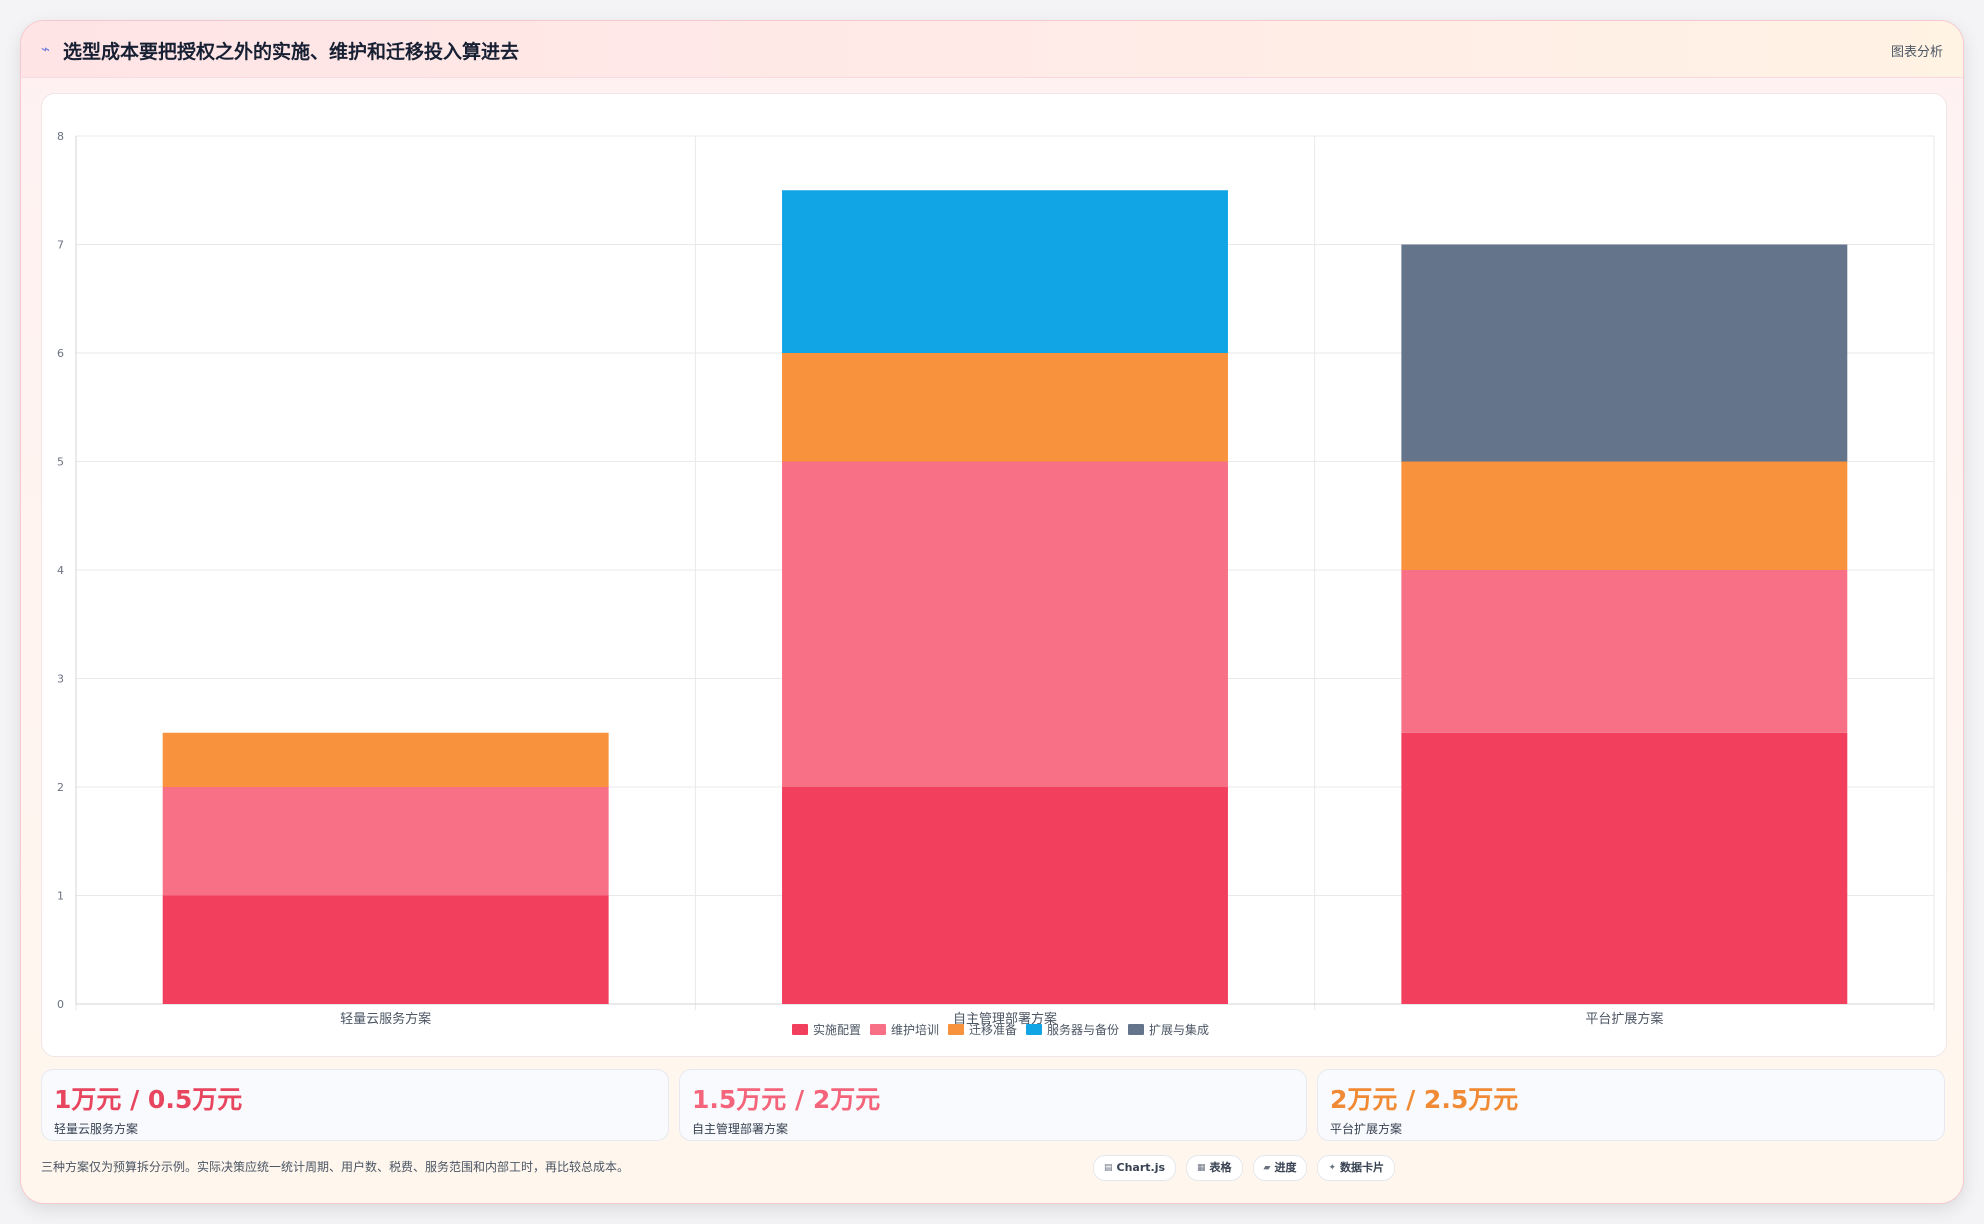 Image resolution: width=1984 pixels, height=1224 pixels. What do you see at coordinates (60, 896) in the screenshot?
I see `y-tick-label: 1` at bounding box center [60, 896].